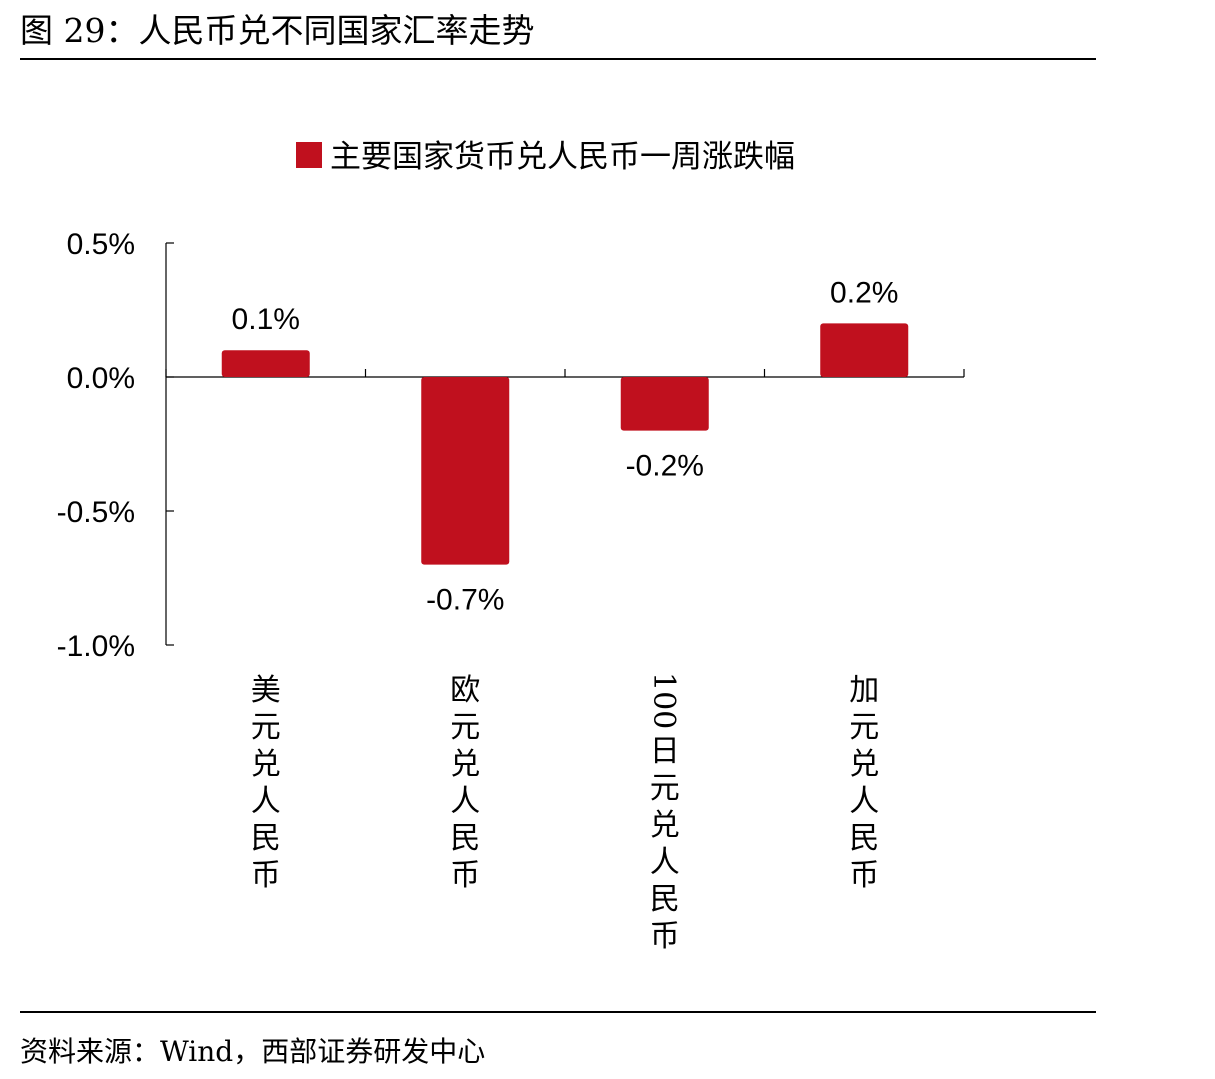  What do you see at coordinates (101, 244) in the screenshot?
I see `y-tick-label: 0.5%` at bounding box center [101, 244].